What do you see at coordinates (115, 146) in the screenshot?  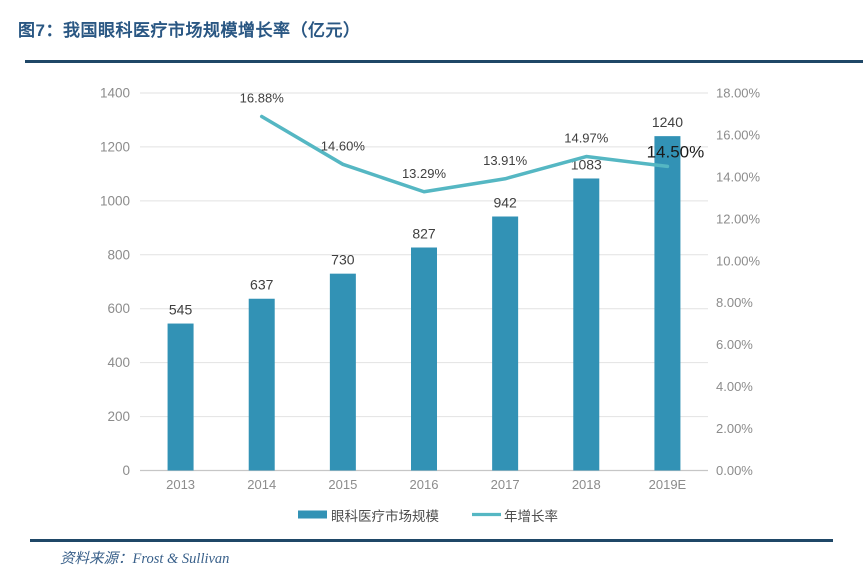 I see `y-axis-left-tick-label: 1200` at bounding box center [115, 146].